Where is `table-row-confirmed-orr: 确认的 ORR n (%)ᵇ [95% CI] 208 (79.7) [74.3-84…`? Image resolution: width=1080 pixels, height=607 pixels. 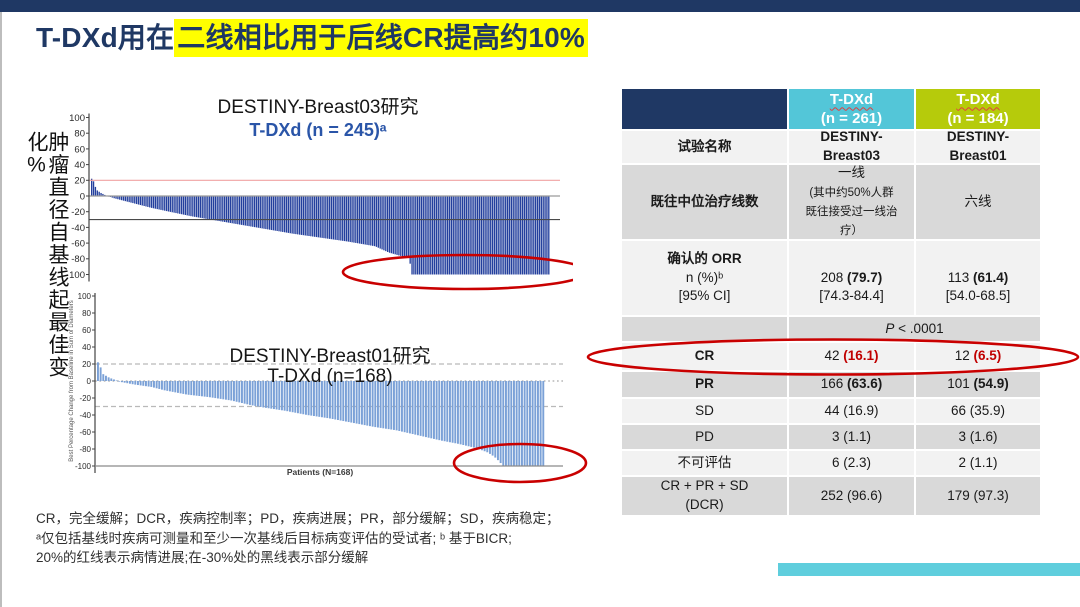 table-row-confirmed-orr: 确认的 ORR n (%)ᵇ [95% CI] 208 (79.7) [74.3-84… is located at coordinates (831, 278).